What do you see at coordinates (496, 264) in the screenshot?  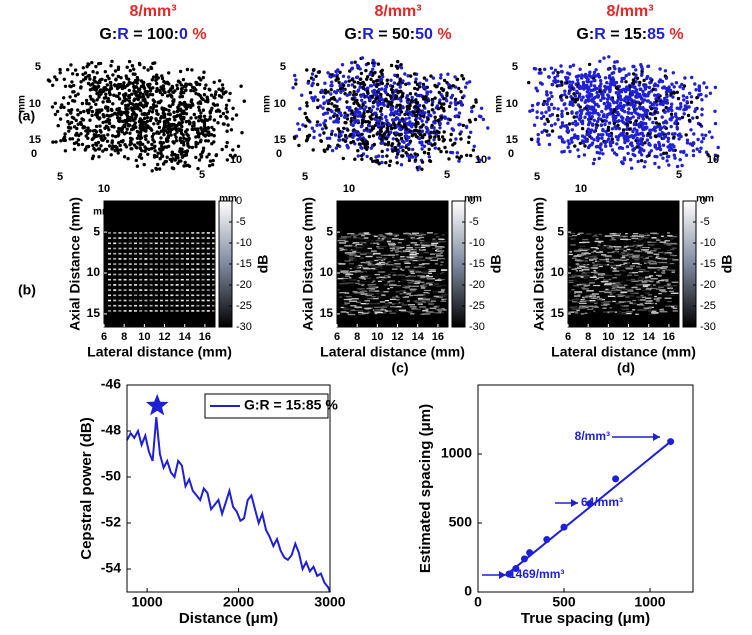 I see `colorbar-label: dB` at bounding box center [496, 264].